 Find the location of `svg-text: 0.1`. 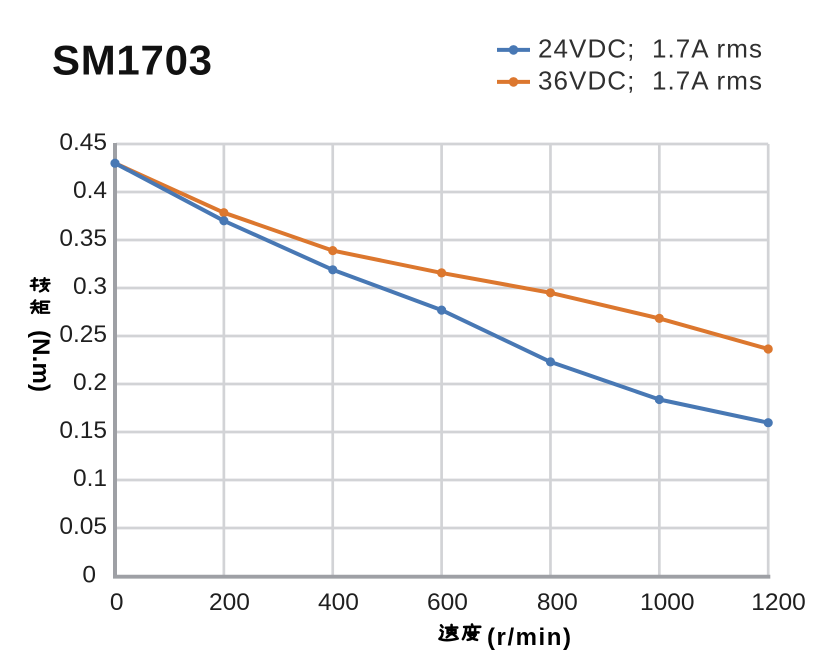

svg-text: 0.1 is located at coordinates (90, 478).